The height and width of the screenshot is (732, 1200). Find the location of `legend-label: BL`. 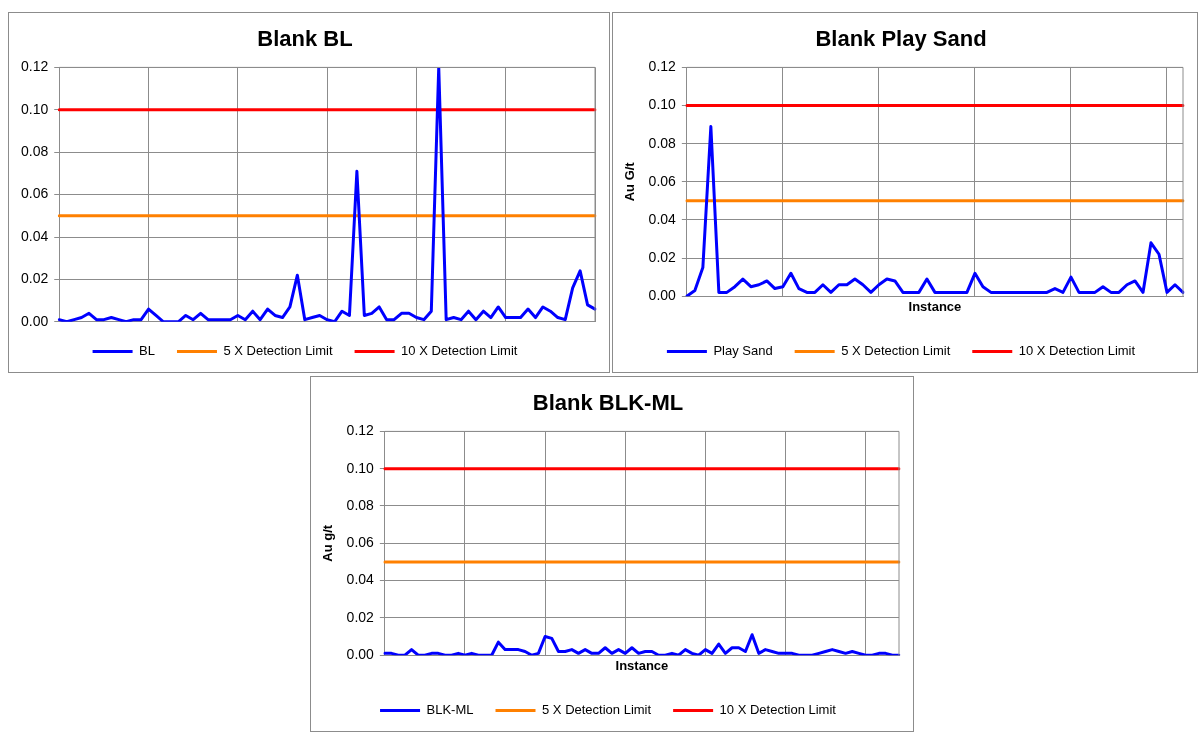

legend-label: BL is located at coordinates (147, 351).